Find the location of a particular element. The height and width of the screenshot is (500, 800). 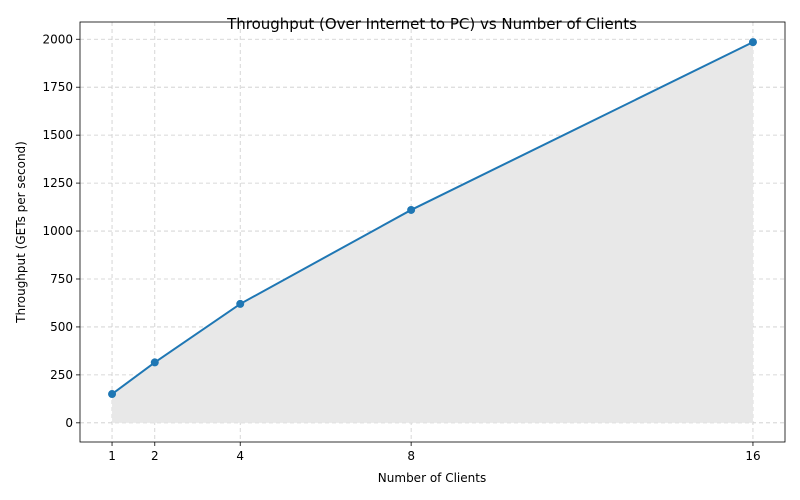

y-tick-label: 1250 is located at coordinates (57, 183).